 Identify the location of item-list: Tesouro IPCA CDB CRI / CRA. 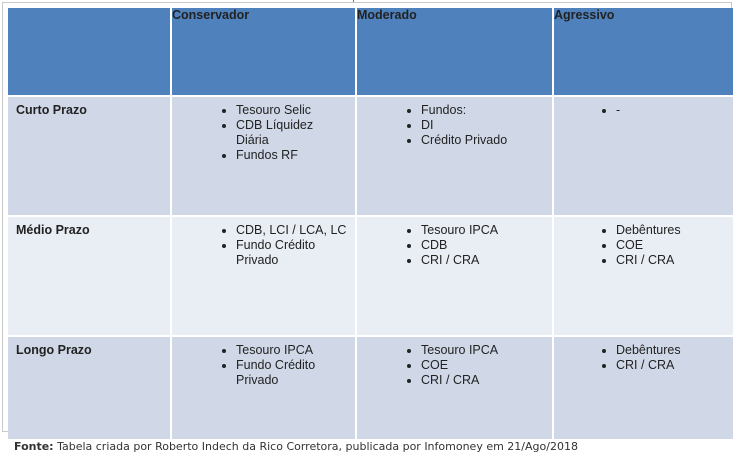
(454, 242).